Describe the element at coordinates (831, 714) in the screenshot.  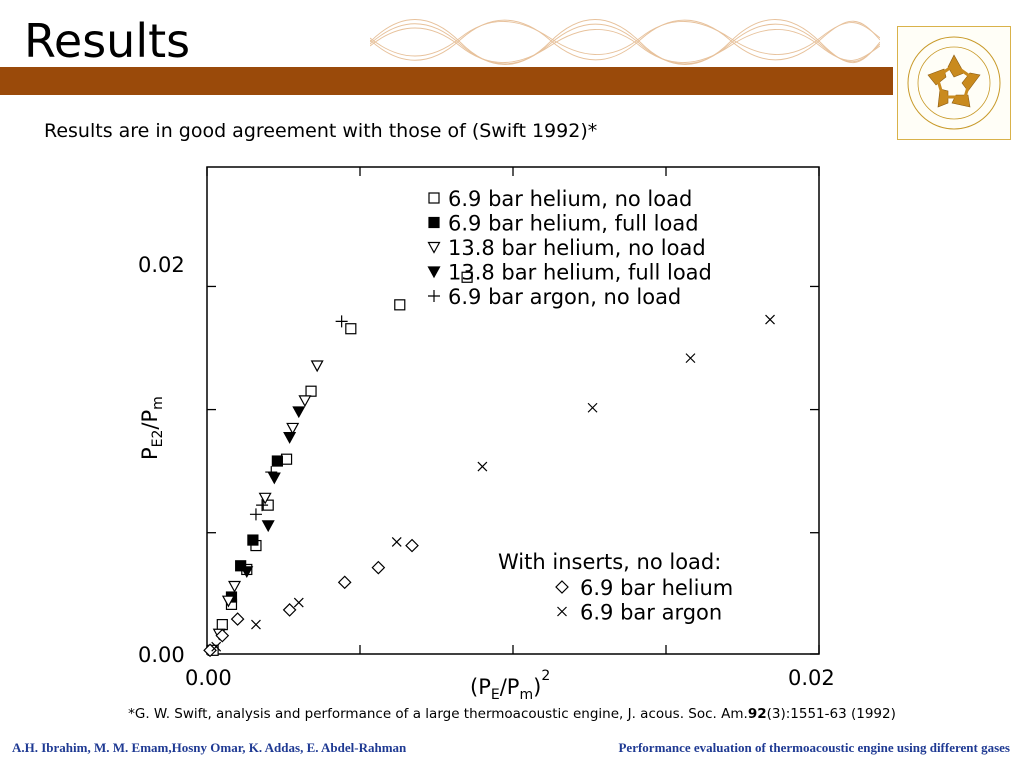
I see `reference-suffix: (3):1551-63 (1992)` at that location.